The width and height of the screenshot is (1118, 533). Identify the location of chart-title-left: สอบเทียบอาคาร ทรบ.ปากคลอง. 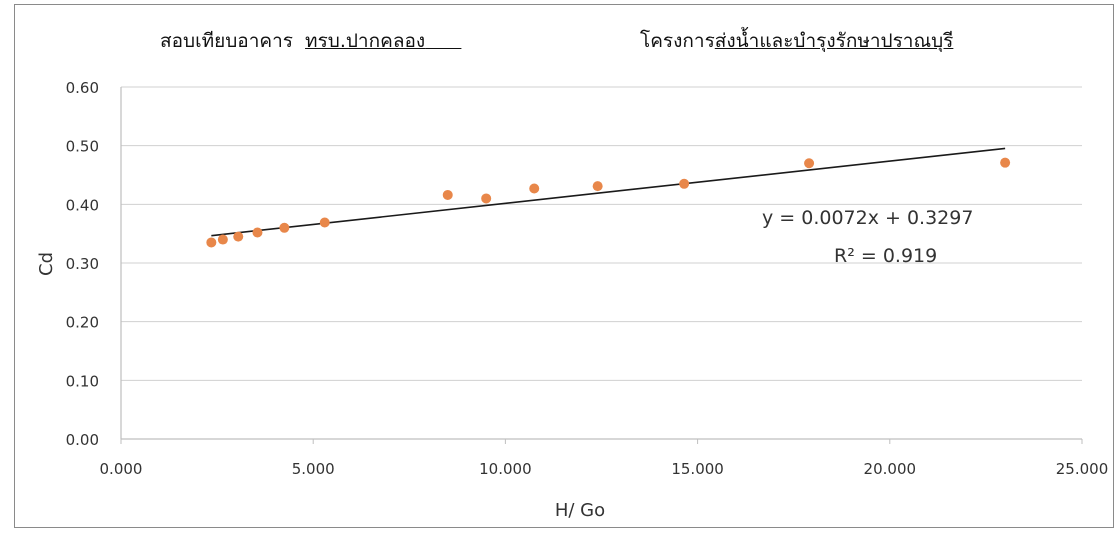
(310, 41).